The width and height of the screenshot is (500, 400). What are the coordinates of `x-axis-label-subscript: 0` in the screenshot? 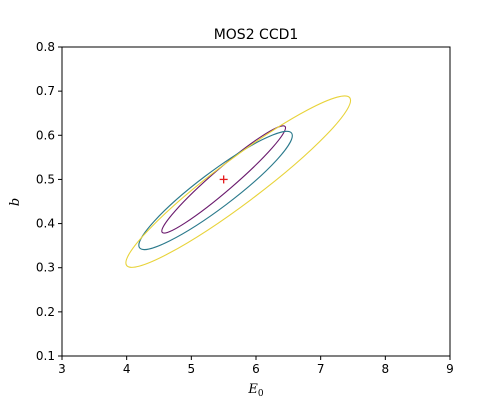 It's located at (261, 394).